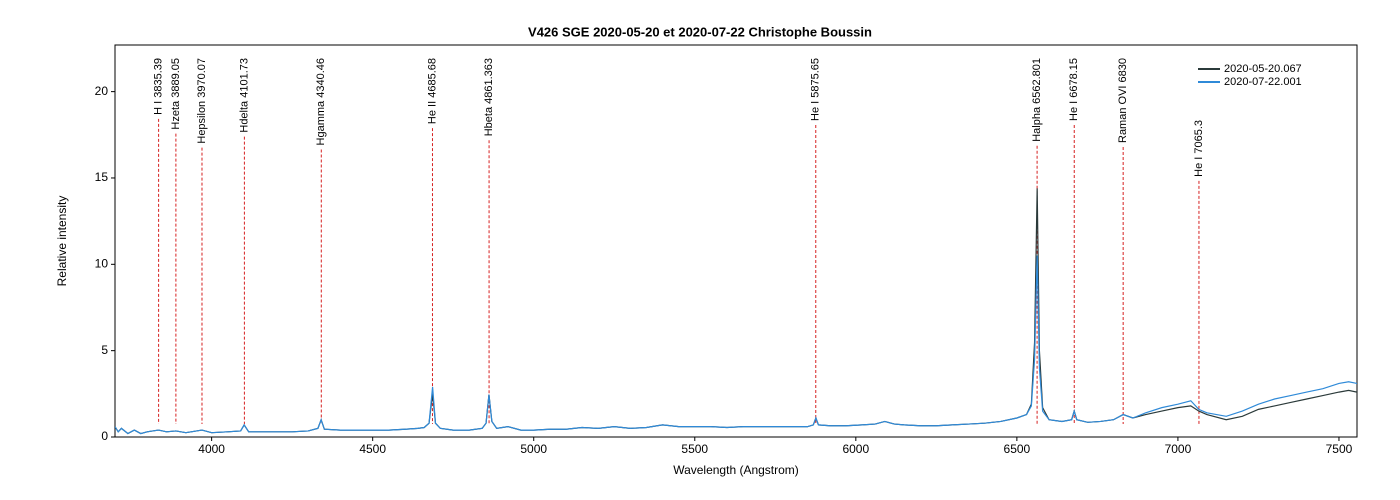 This screenshot has width=1400, height=500. Describe the element at coordinates (1123, 100) in the screenshot. I see `annotation-label: Raman OVI 6830` at that location.